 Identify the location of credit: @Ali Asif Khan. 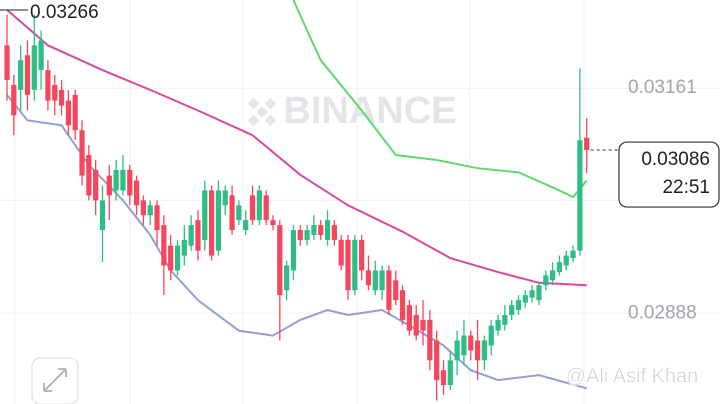
(632, 376).